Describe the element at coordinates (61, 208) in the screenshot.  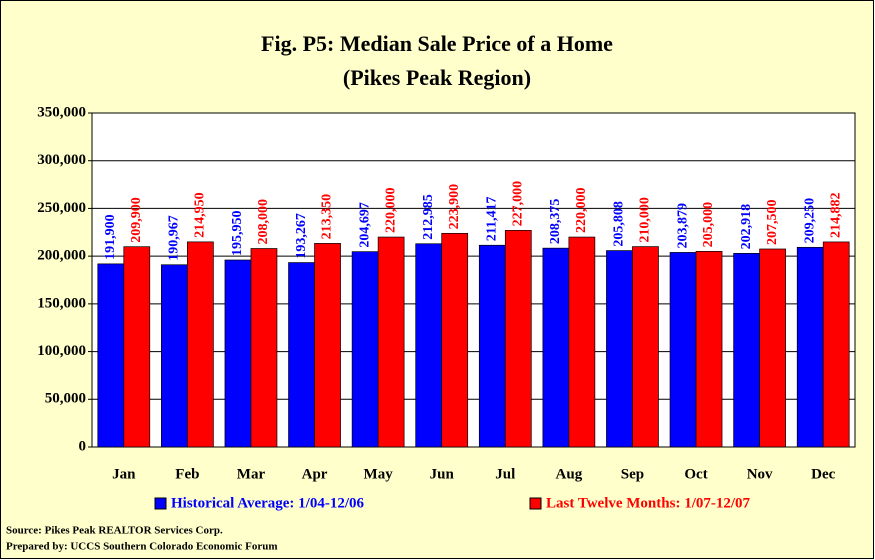
I see `y-tick-label: 250,000` at that location.